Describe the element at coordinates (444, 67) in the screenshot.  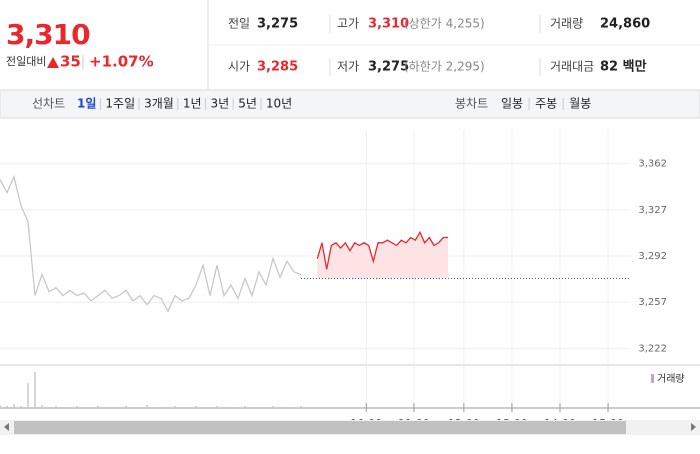
I see `stat-note: (하한가 2,295)` at that location.